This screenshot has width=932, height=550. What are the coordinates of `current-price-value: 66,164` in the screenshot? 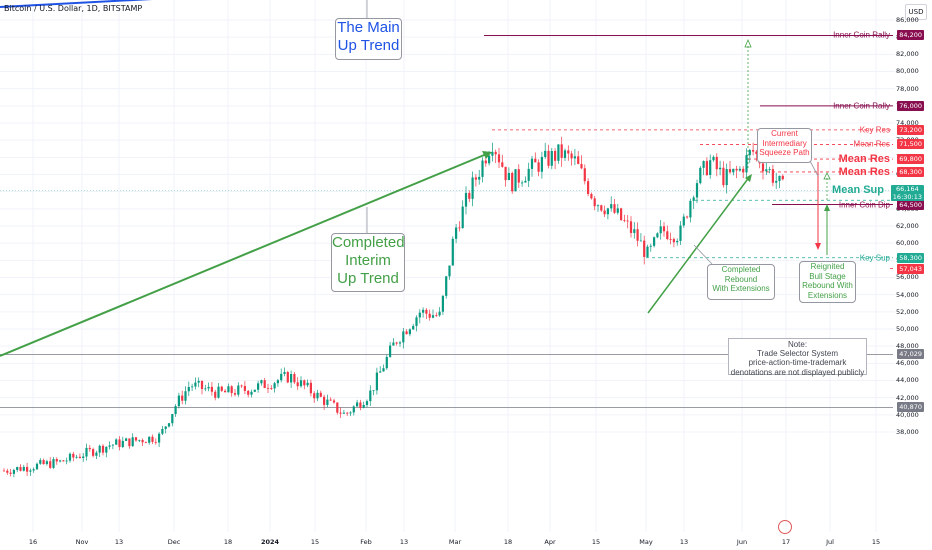 It's located at (907, 189).